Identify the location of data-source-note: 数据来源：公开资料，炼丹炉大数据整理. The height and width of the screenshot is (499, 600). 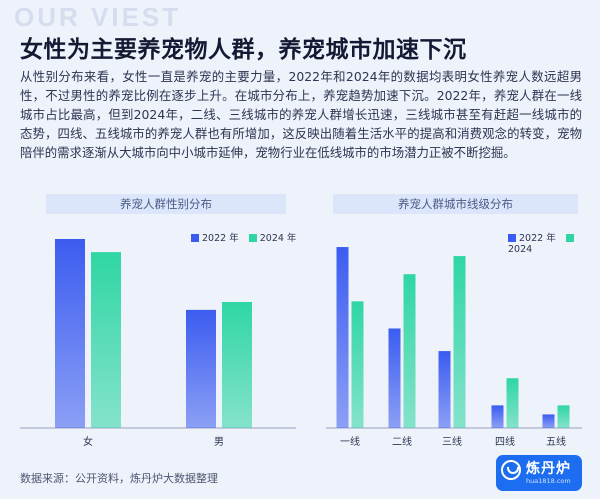
(119, 478).